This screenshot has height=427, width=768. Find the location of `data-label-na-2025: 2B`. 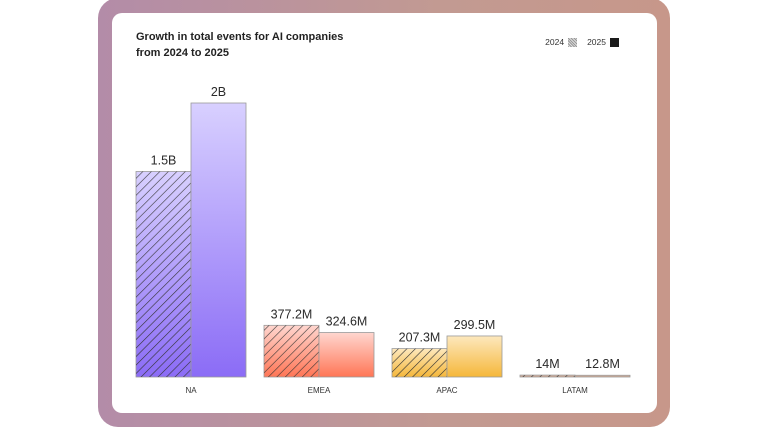

data-label-na-2025: 2B is located at coordinates (218, 92).